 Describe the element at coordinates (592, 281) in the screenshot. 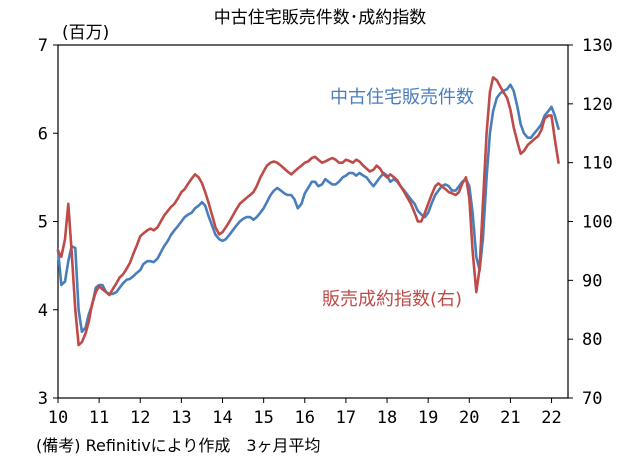

I see `y-right-tick-label: 90` at that location.